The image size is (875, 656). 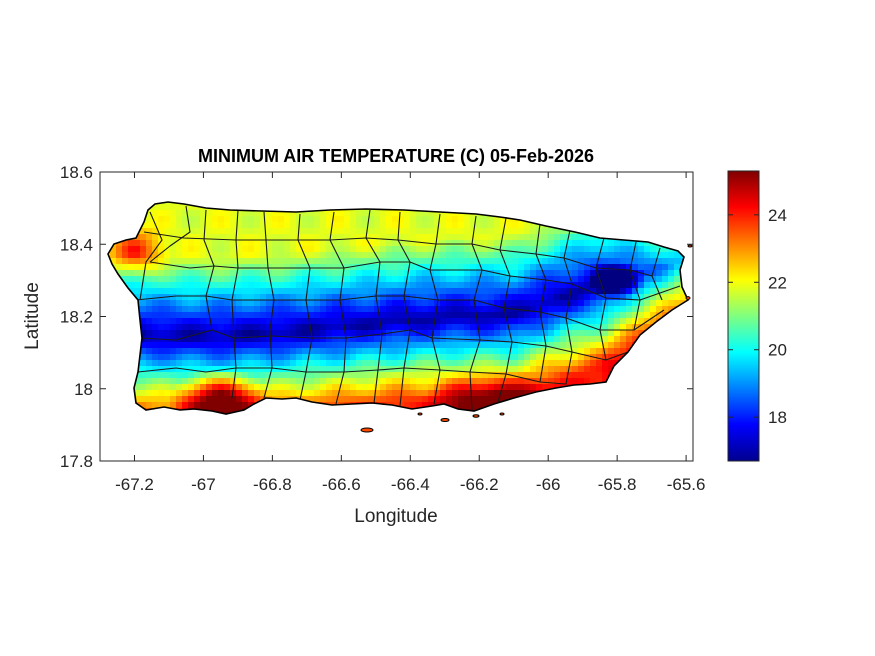 I want to click on y-tick-label: 18, so click(x=83, y=389).